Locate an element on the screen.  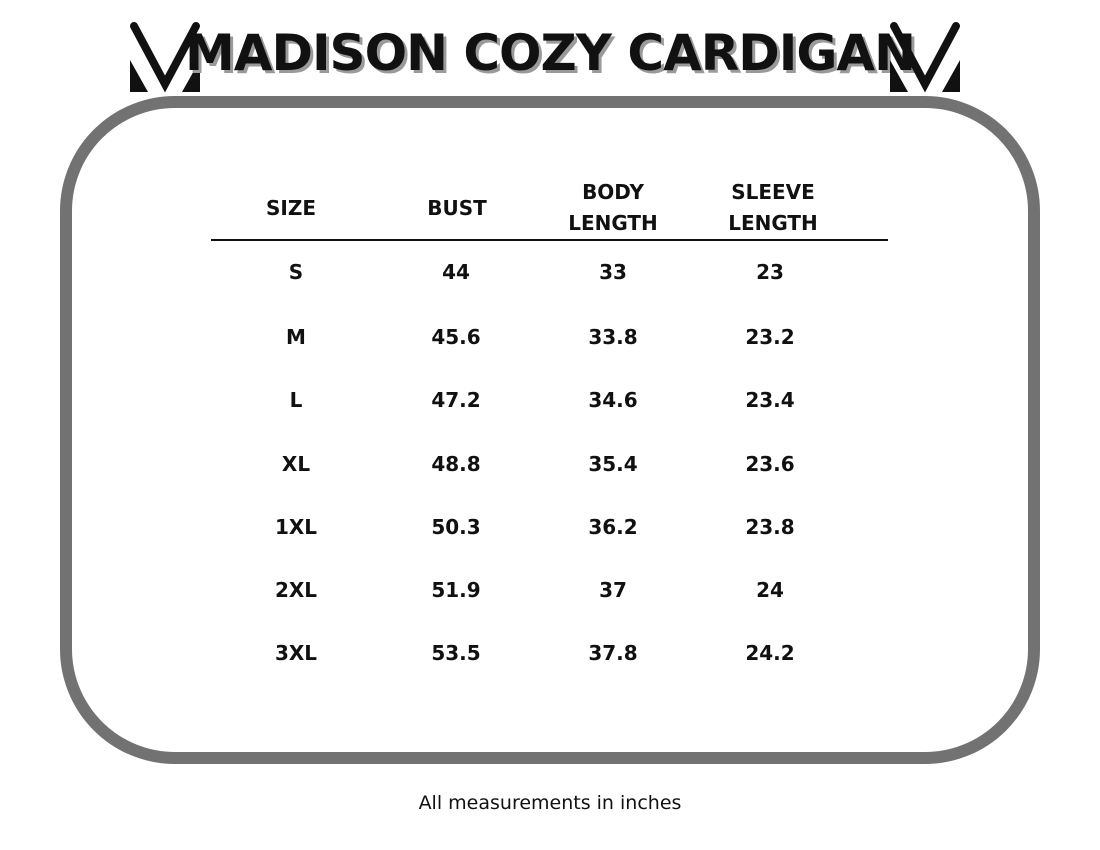
cell-size: XL is located at coordinates (296, 464).